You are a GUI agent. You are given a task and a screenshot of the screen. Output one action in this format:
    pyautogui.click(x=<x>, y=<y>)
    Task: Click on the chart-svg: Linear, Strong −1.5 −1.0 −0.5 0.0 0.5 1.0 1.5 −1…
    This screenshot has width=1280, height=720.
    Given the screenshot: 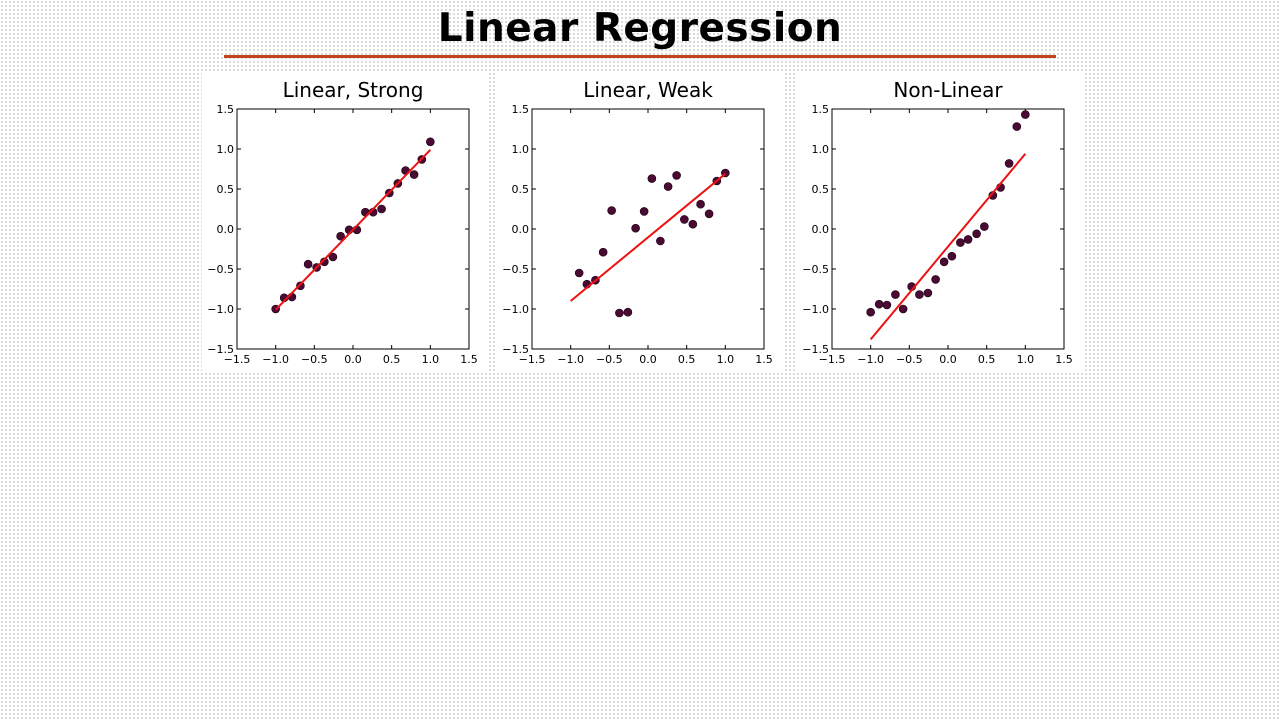 What is the action you would take?
    pyautogui.click(x=342, y=222)
    